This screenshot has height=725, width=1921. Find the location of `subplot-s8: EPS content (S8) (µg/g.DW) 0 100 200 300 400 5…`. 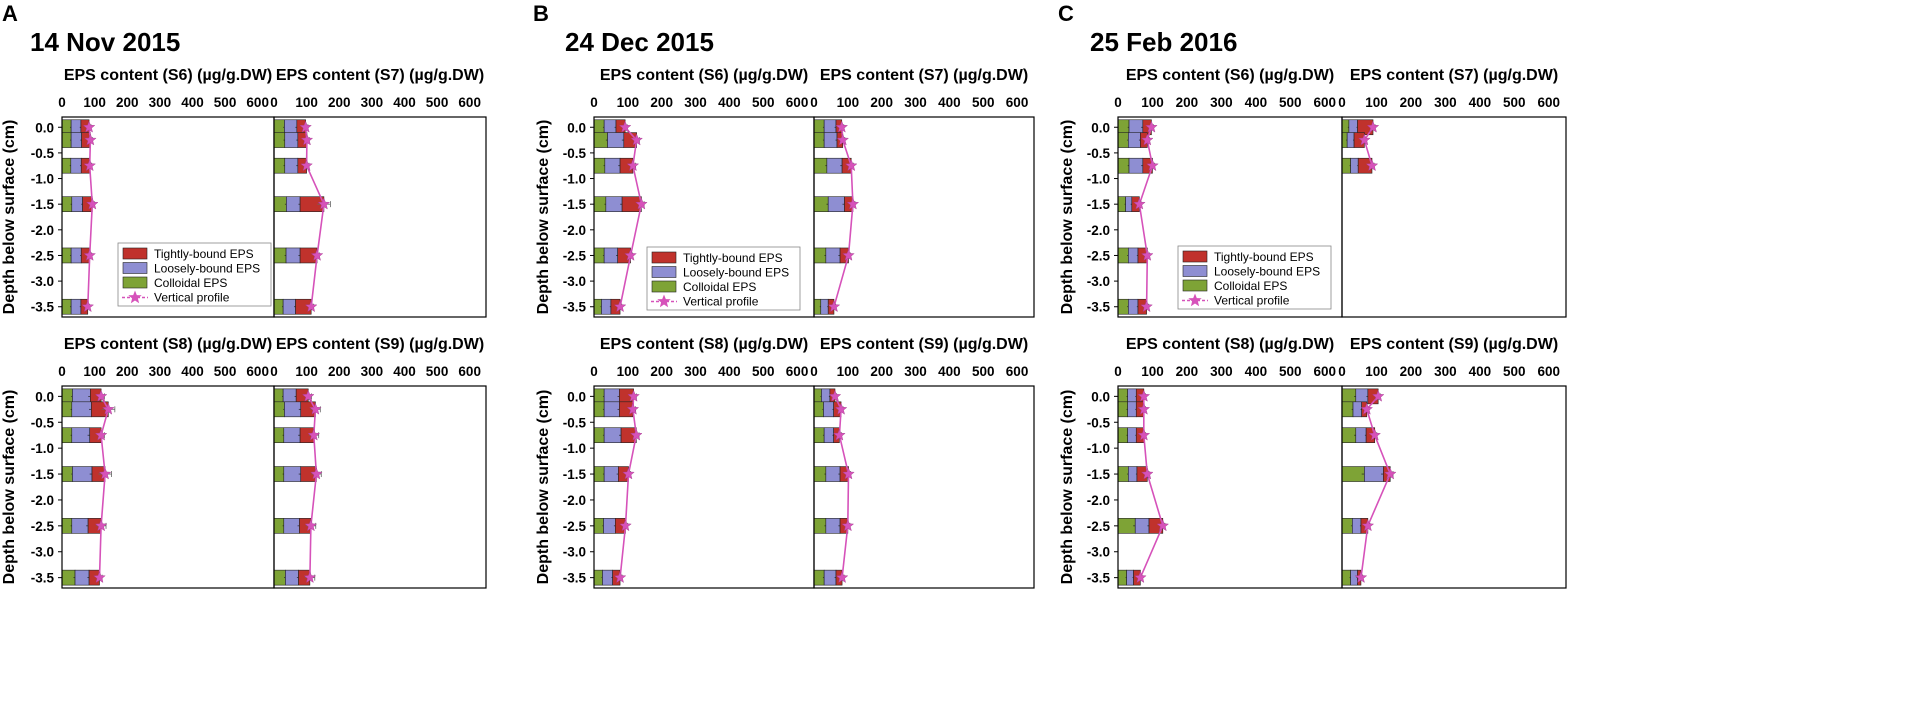

subplot-s8: EPS content (S8) (µg/g.DW) 0 100 200 300 400 5… is located at coordinates (1201, 462).